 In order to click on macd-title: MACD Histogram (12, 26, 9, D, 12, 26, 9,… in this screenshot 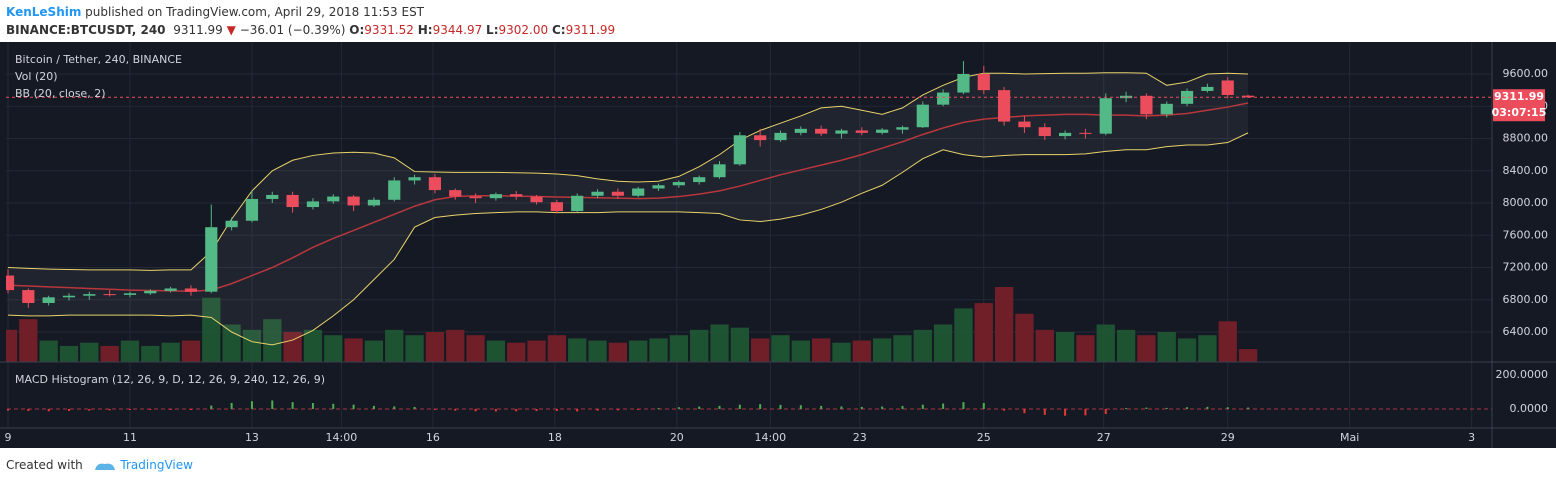, I will do `click(170, 379)`.